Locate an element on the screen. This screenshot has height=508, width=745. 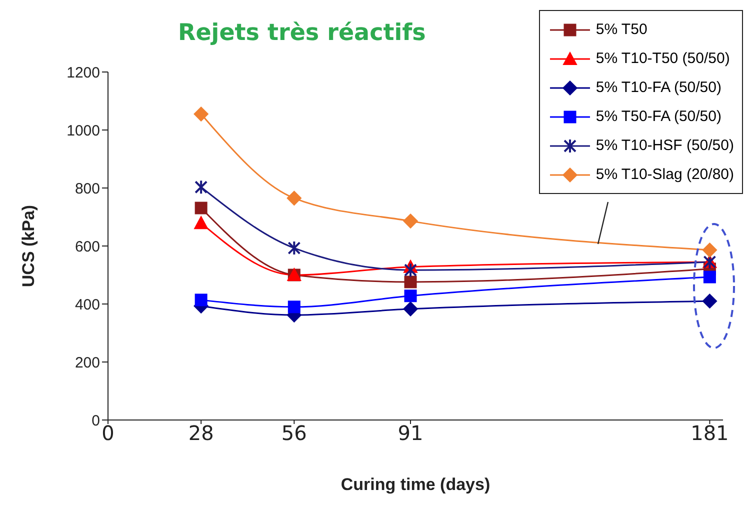
y-tick-label: 800 is located at coordinates (87, 189).